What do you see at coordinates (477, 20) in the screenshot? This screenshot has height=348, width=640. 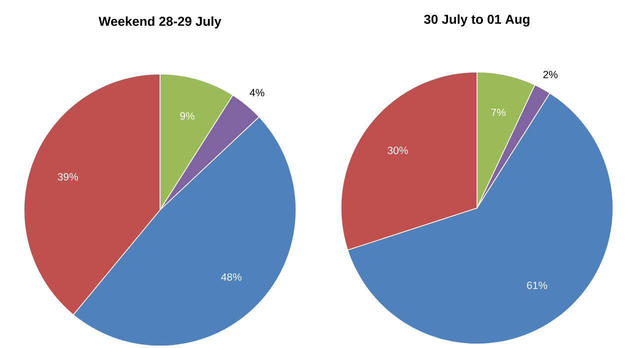 I see `chart-title: 30 July to 01 Aug` at bounding box center [477, 20].